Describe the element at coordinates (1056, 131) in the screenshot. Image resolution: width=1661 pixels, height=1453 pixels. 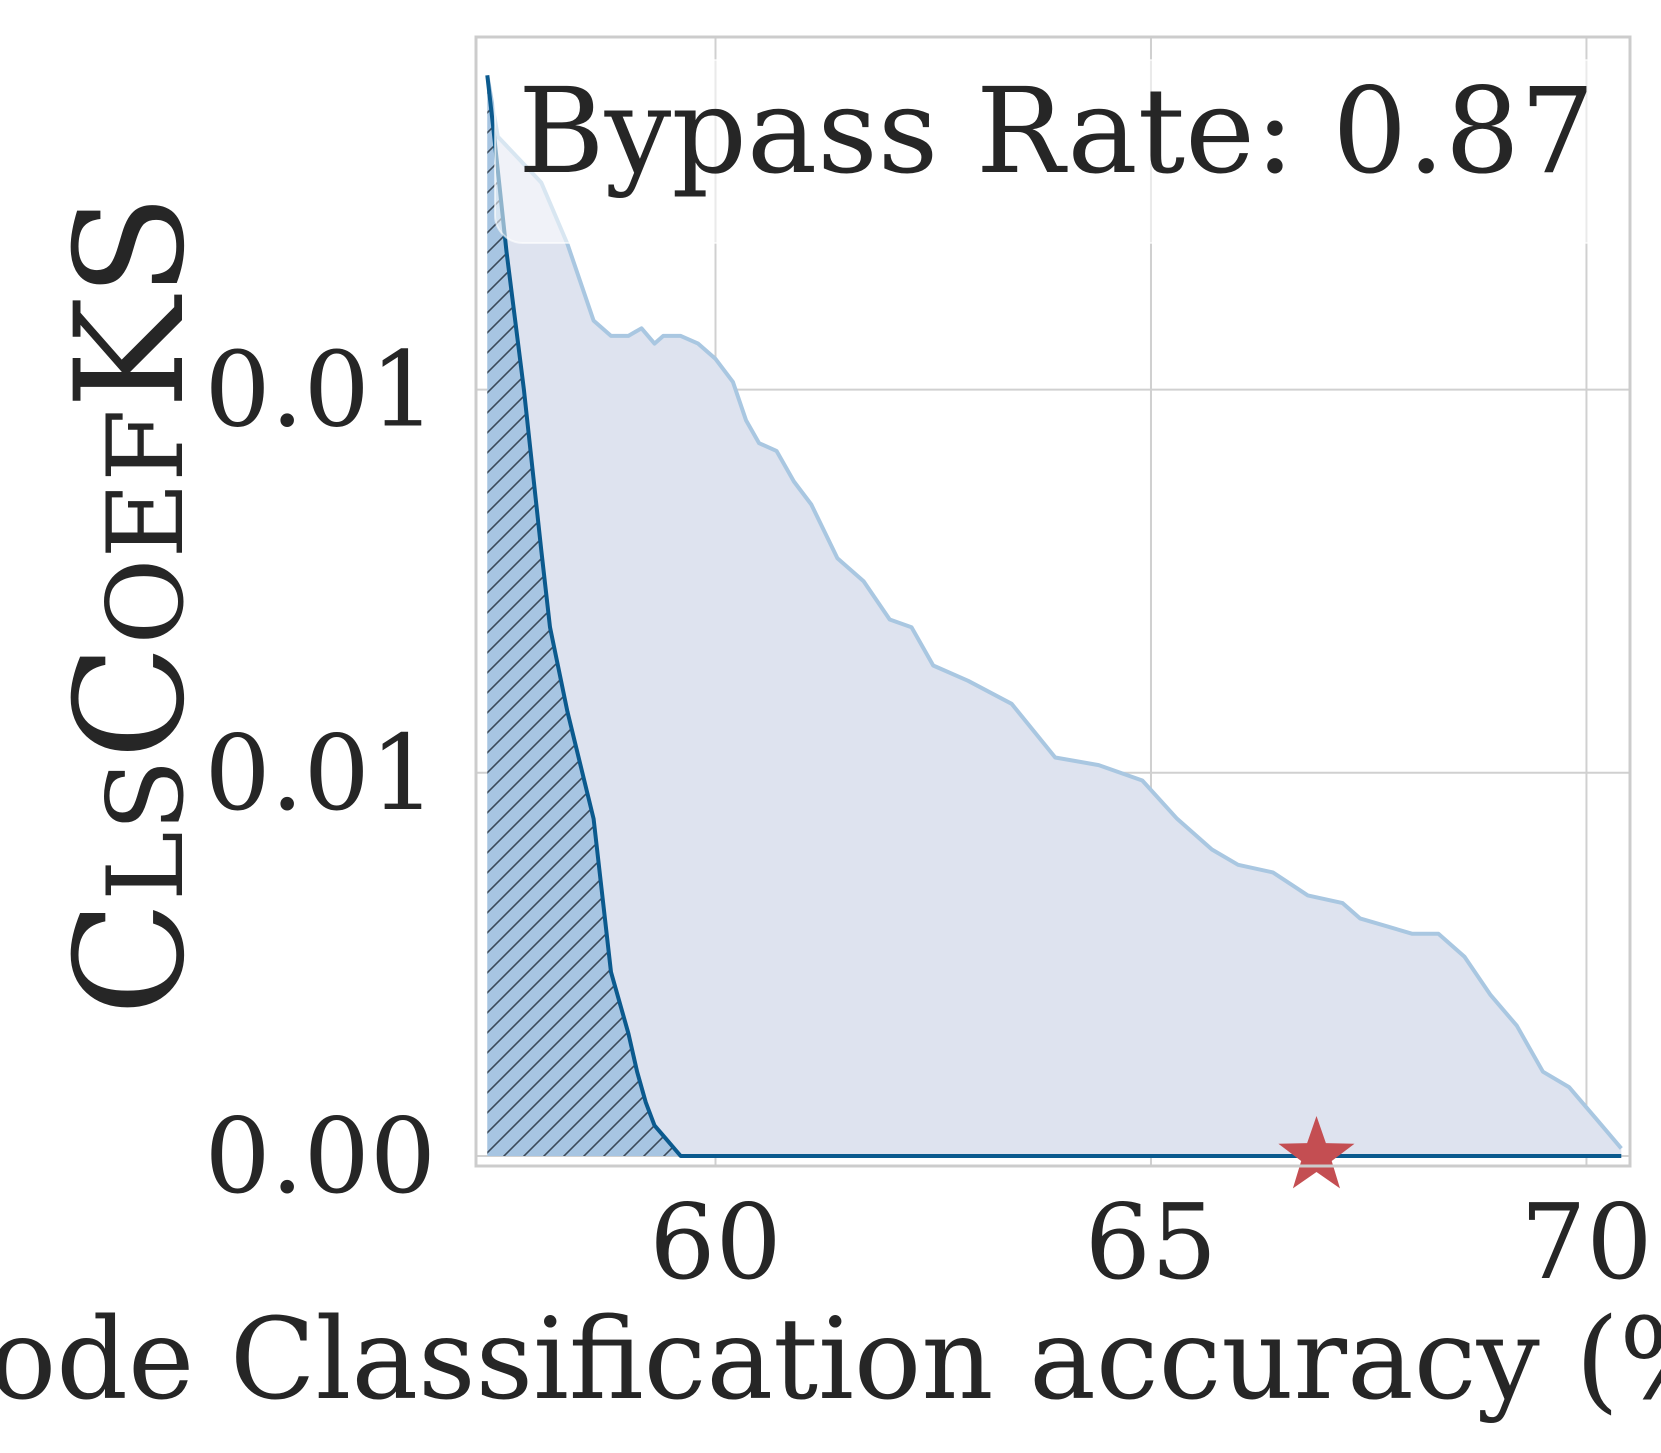
I see `bypass-rate-annotation: Bypass Rate: 0.87` at that location.